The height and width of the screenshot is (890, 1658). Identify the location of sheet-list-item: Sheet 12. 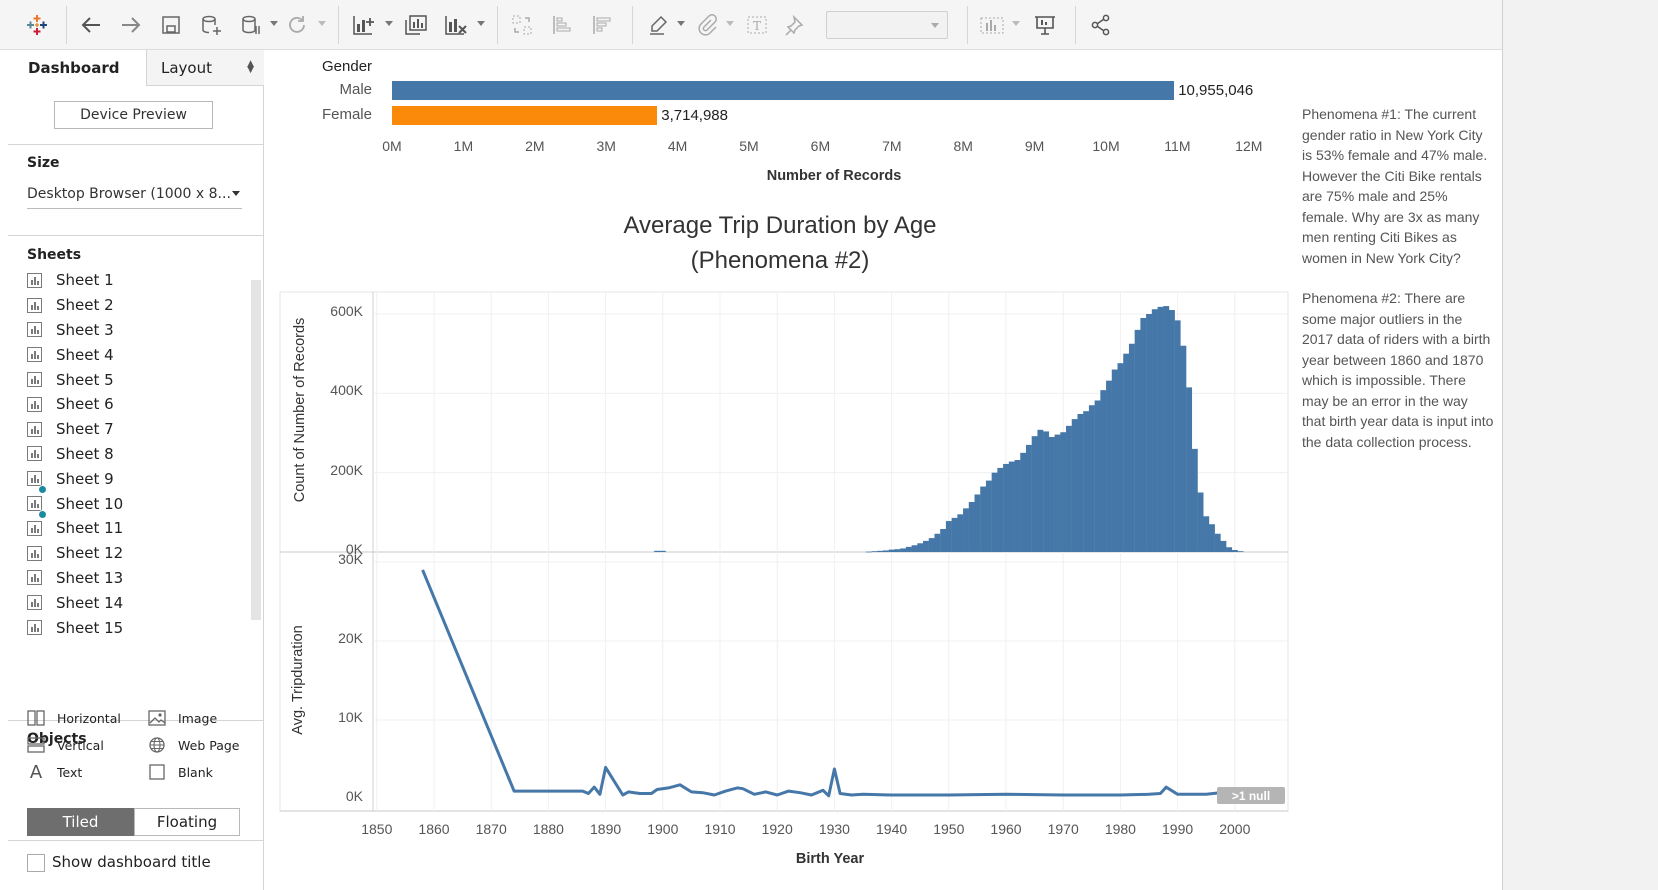
(140, 553).